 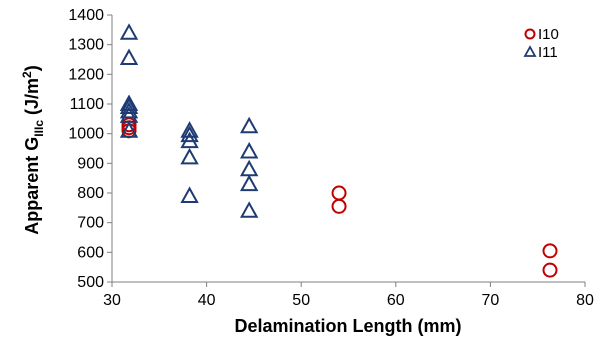 What do you see at coordinates (90, 193) in the screenshot?
I see `y-tick-label: 800` at bounding box center [90, 193].